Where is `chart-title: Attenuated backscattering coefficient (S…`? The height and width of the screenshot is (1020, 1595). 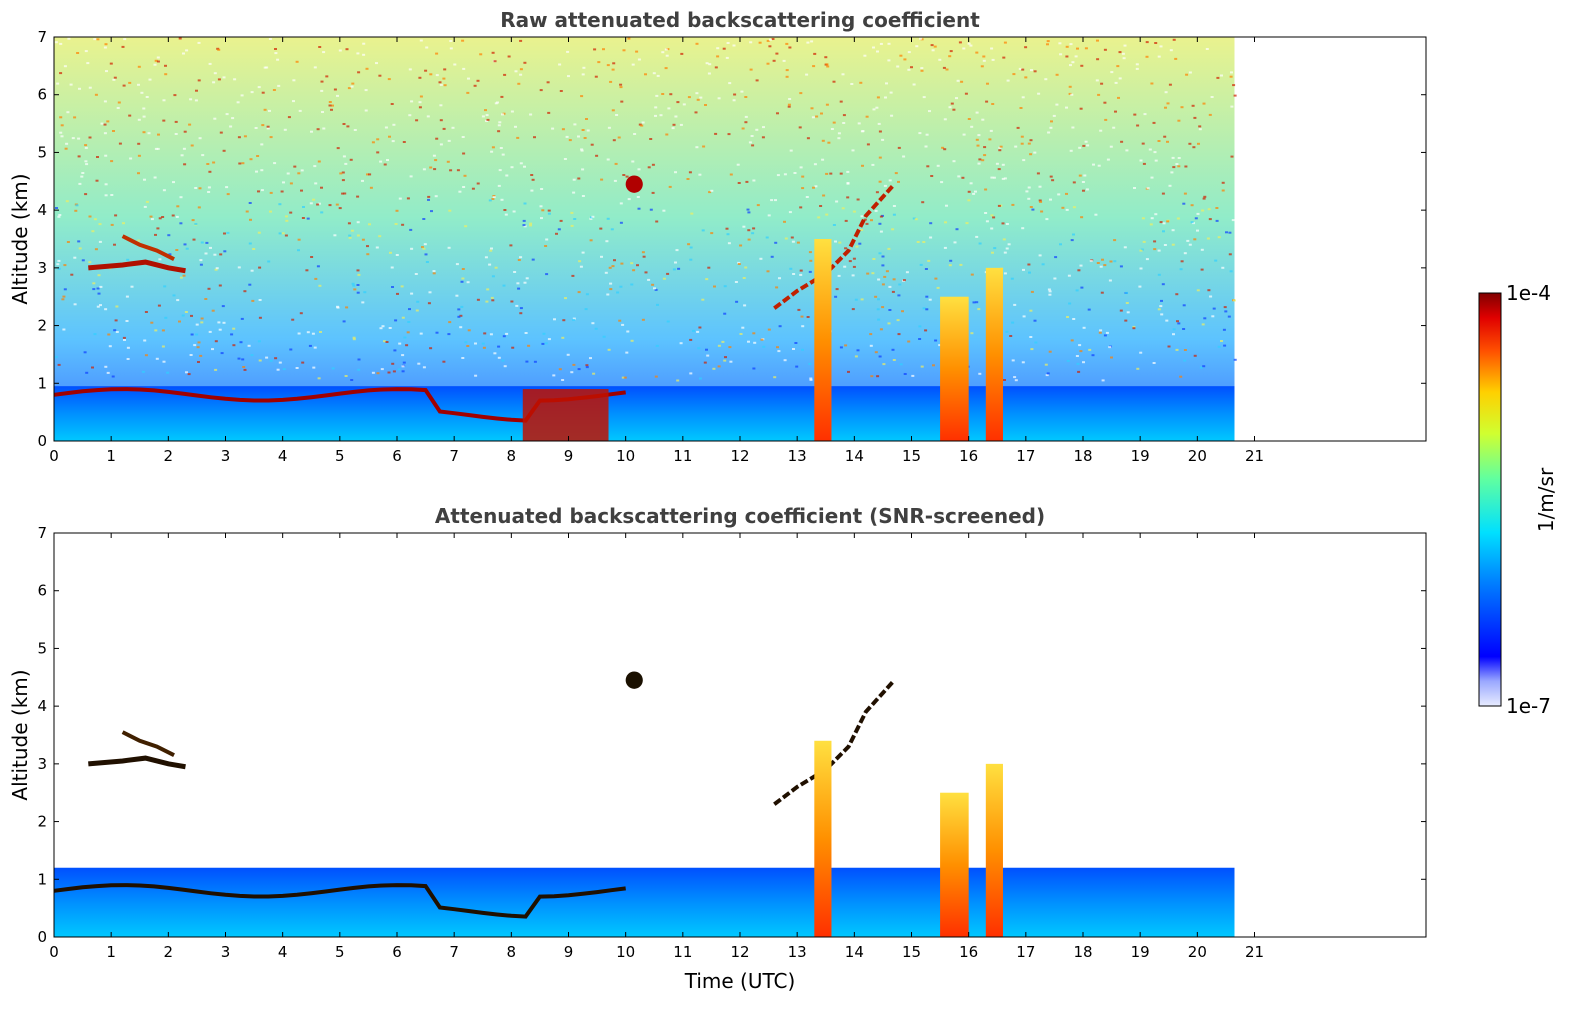
chart-title: Attenuated backscattering coefficient (S… is located at coordinates (740, 516).